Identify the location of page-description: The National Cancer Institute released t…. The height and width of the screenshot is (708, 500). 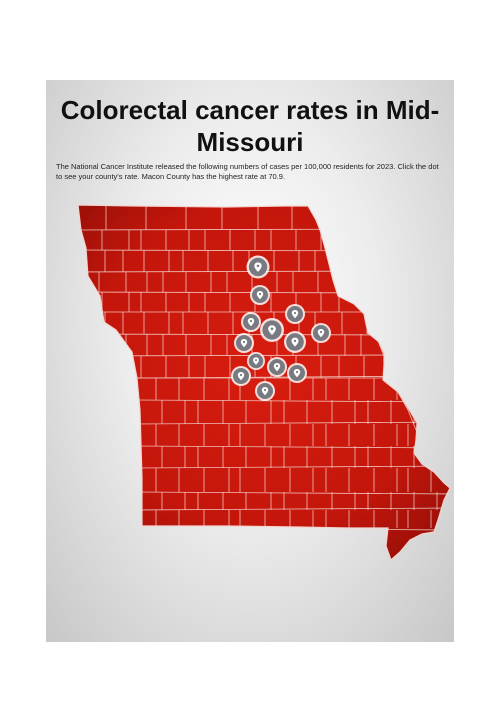
(247, 171).